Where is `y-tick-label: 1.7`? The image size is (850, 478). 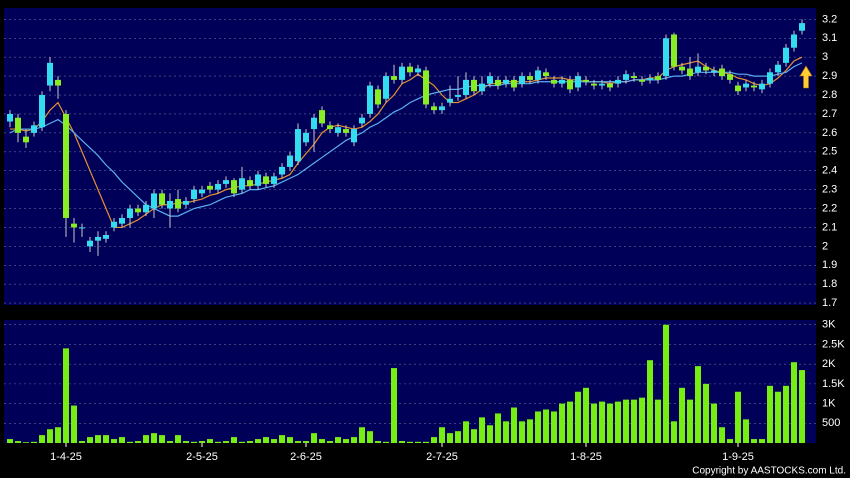
y-tick-label: 1.7 is located at coordinates (829, 303).